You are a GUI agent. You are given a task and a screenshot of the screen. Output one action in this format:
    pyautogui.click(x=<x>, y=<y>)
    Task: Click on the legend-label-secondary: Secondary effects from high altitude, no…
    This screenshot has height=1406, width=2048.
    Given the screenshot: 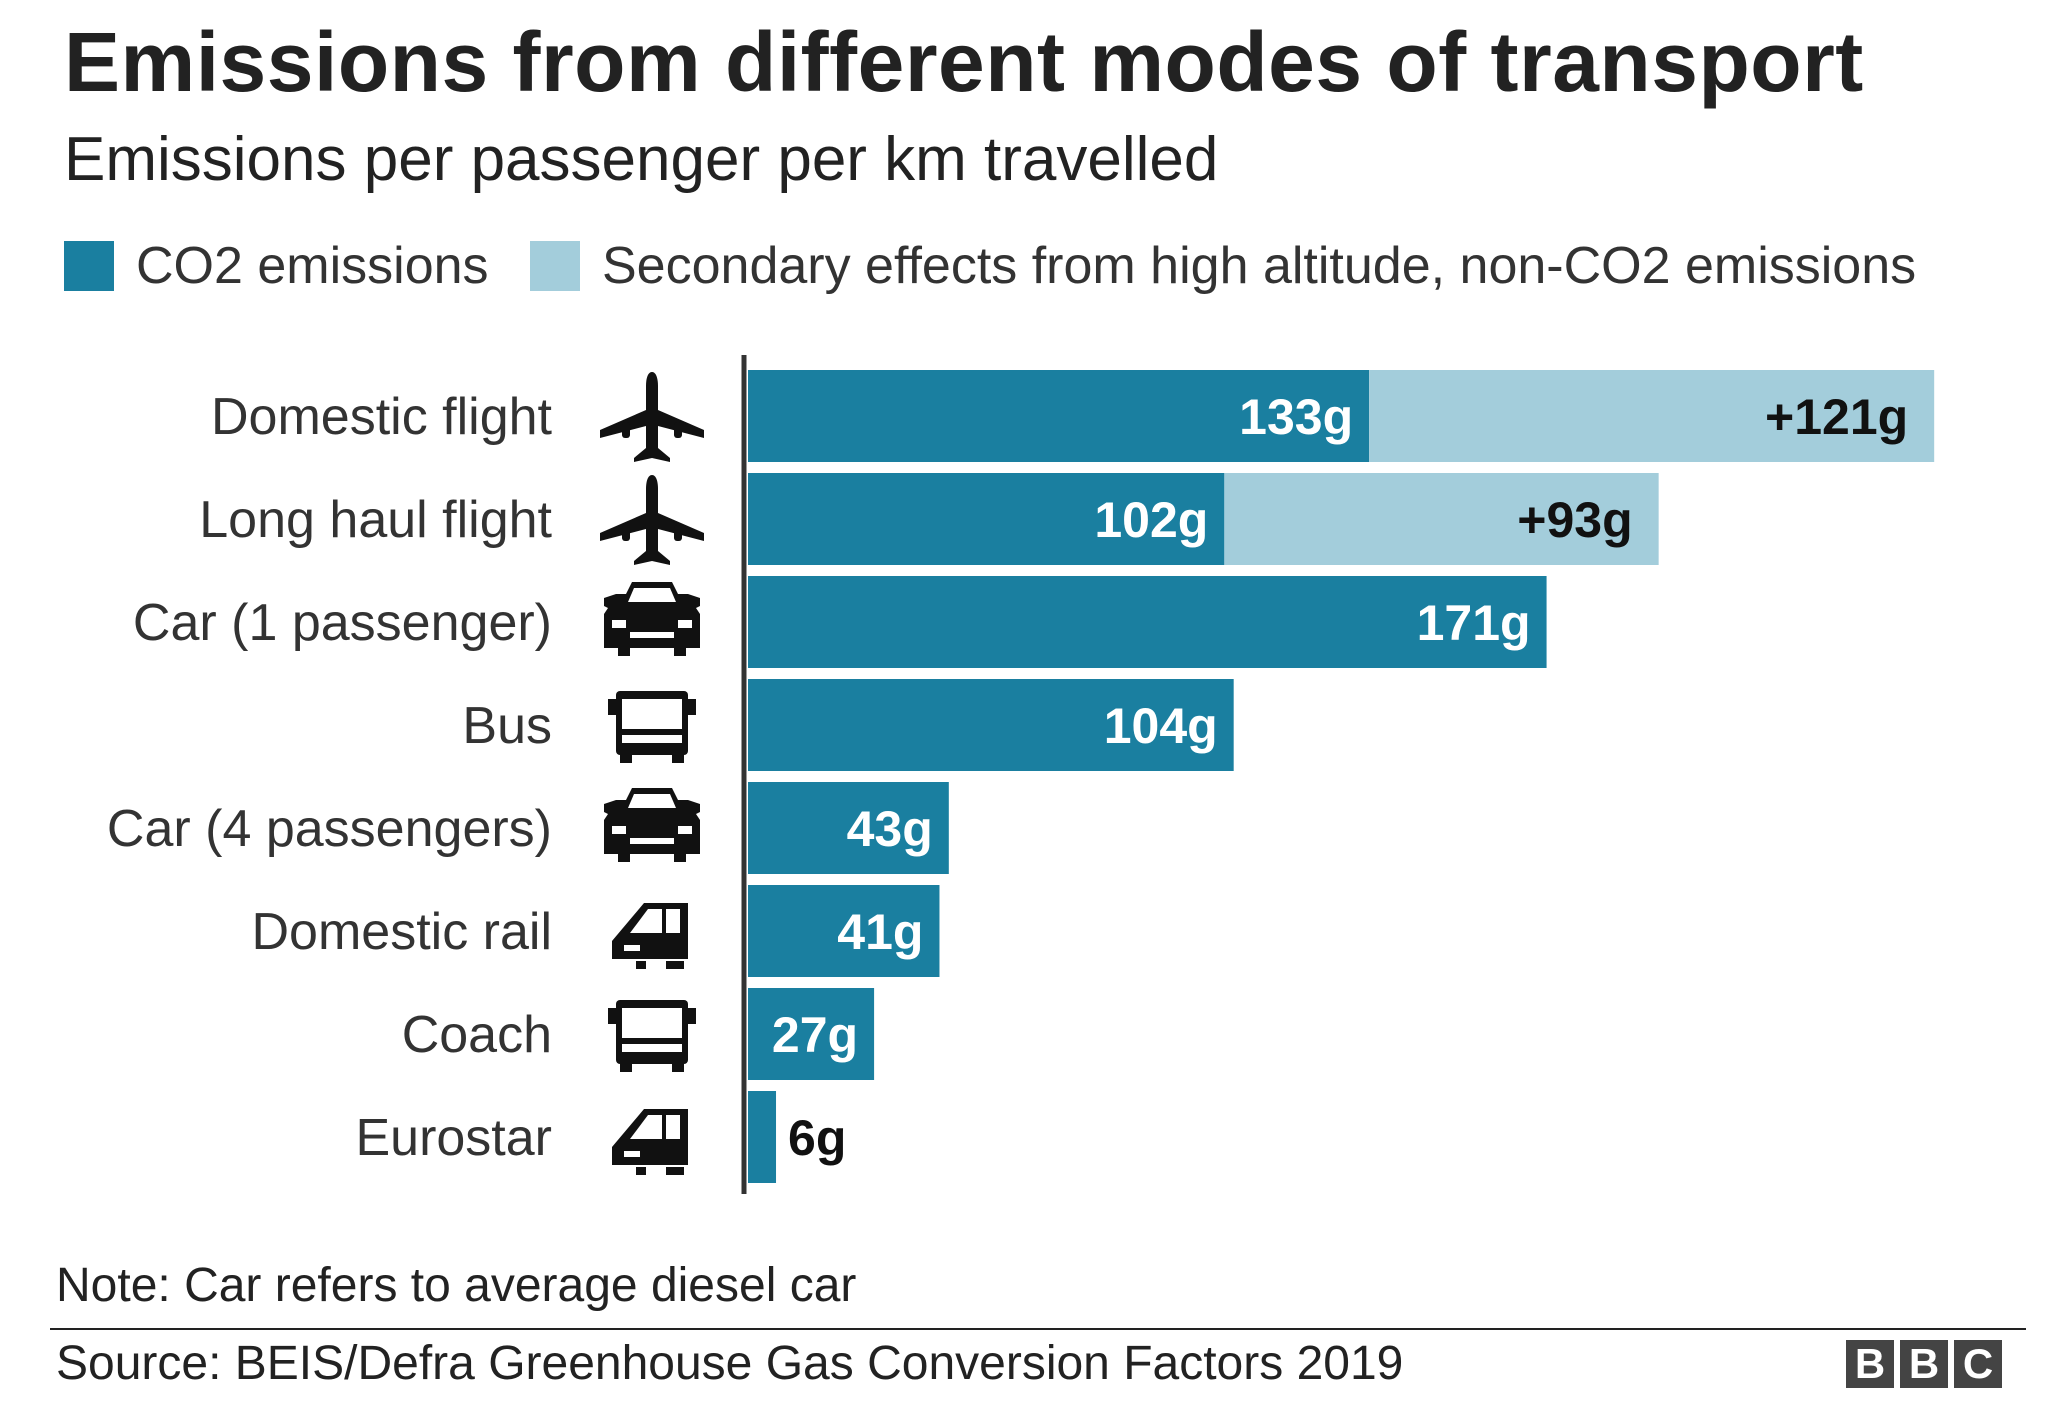 What is the action you would take?
    pyautogui.click(x=1259, y=266)
    